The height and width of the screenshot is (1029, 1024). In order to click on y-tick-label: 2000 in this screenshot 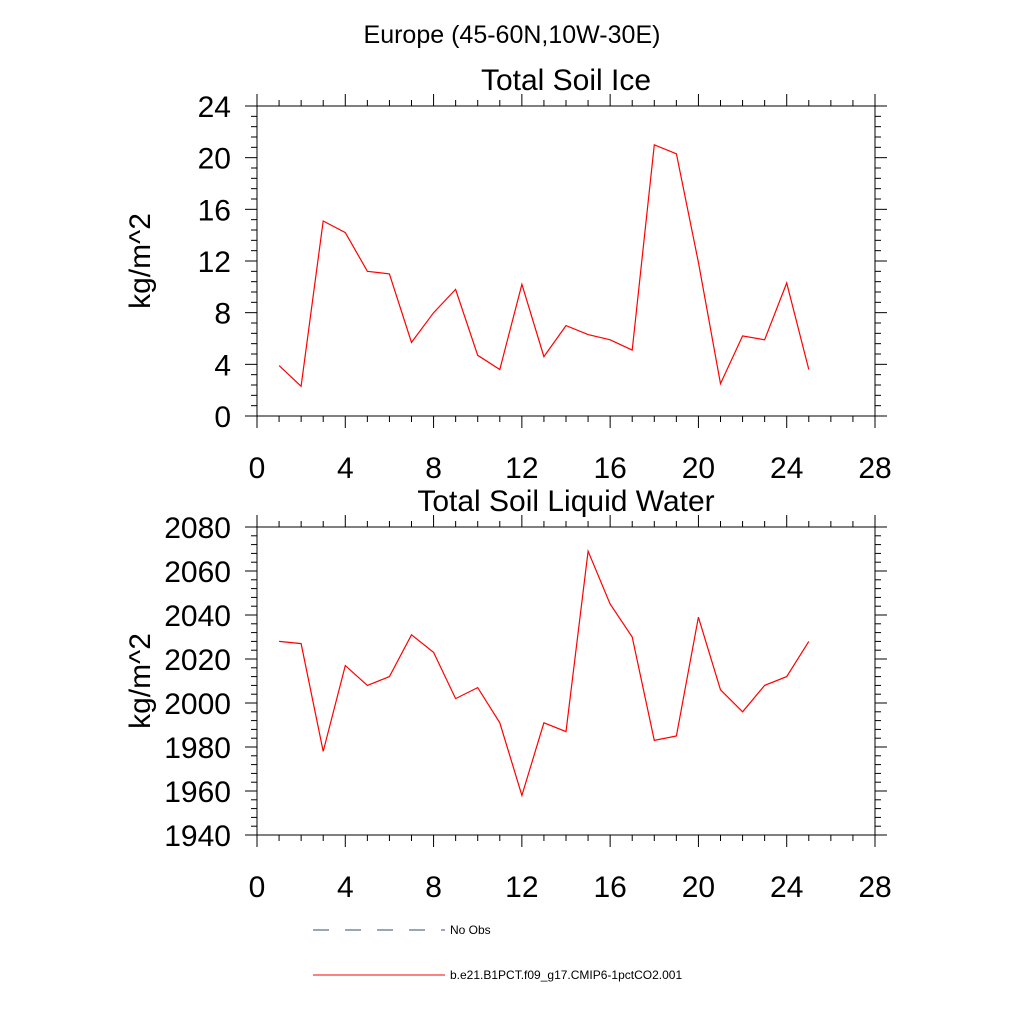, I will do `click(197, 704)`.